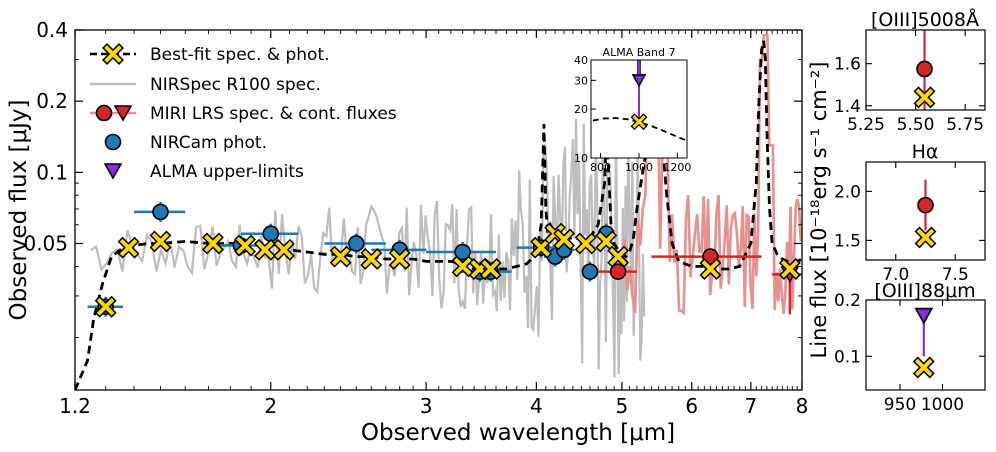 This screenshot has width=996, height=452. I want to click on side1-model-marker-fill, so click(924, 97).